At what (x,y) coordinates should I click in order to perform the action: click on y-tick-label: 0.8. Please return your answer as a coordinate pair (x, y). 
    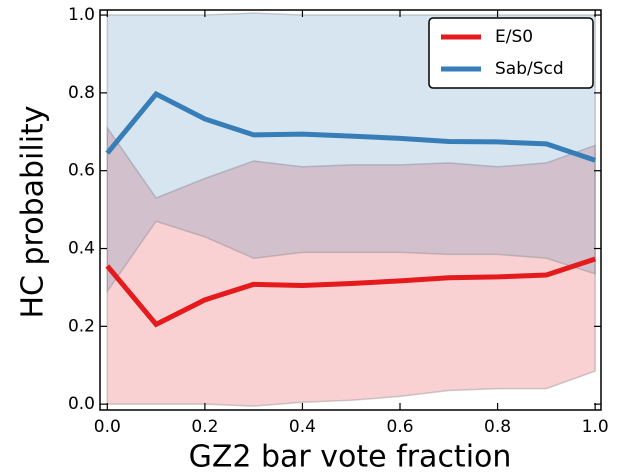
    Looking at the image, I should click on (81, 93).